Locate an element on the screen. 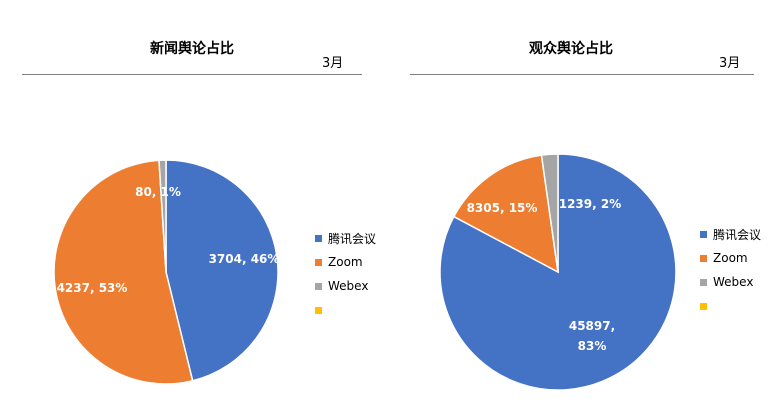 The image size is (783, 417). data-label: 80, 1% is located at coordinates (158, 192).